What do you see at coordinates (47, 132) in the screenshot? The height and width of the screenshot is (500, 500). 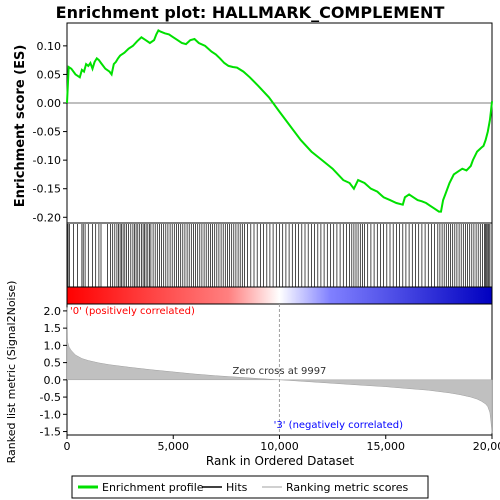 I see `es-y-tick-label: -0.05` at bounding box center [47, 132].